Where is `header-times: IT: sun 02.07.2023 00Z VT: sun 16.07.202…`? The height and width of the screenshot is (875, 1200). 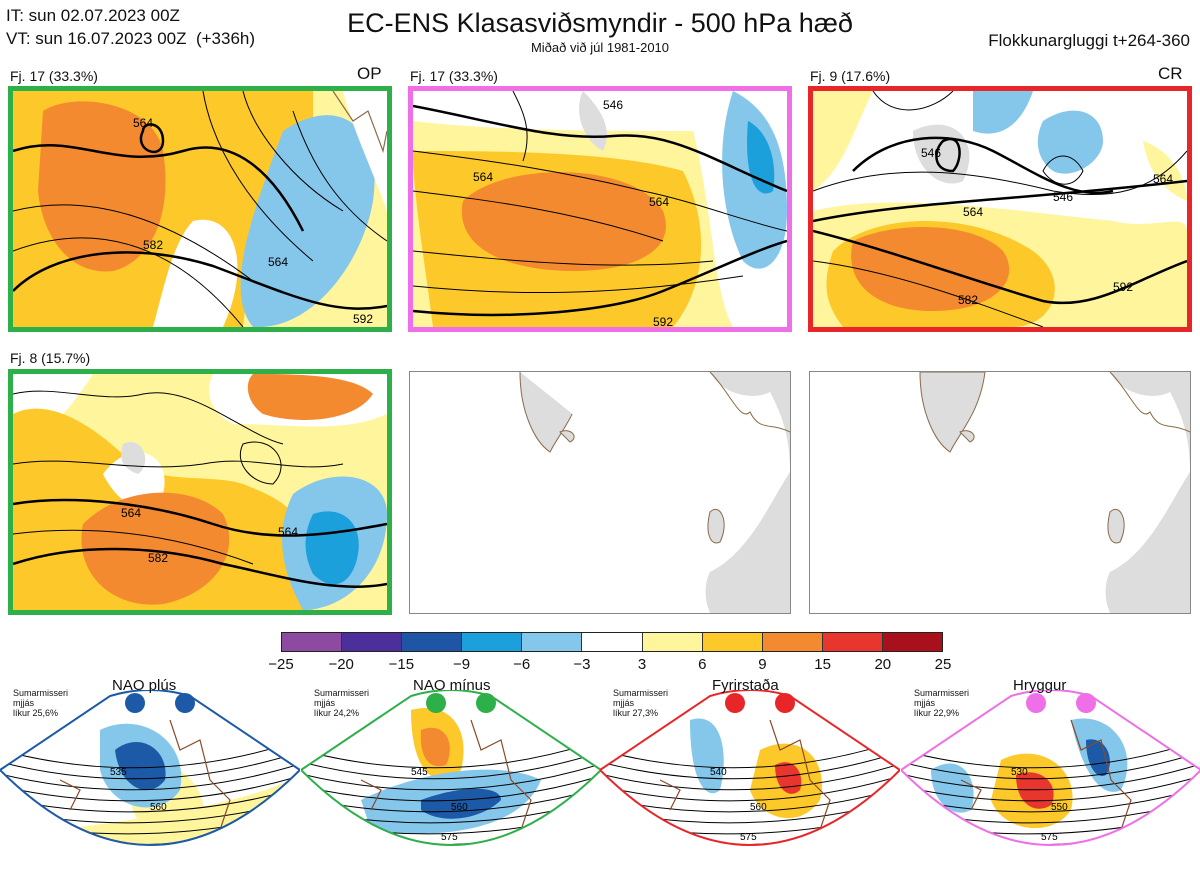
header-times: IT: sun 02.07.2023 00Z VT: sun 16.07.202… is located at coordinates (130, 27).